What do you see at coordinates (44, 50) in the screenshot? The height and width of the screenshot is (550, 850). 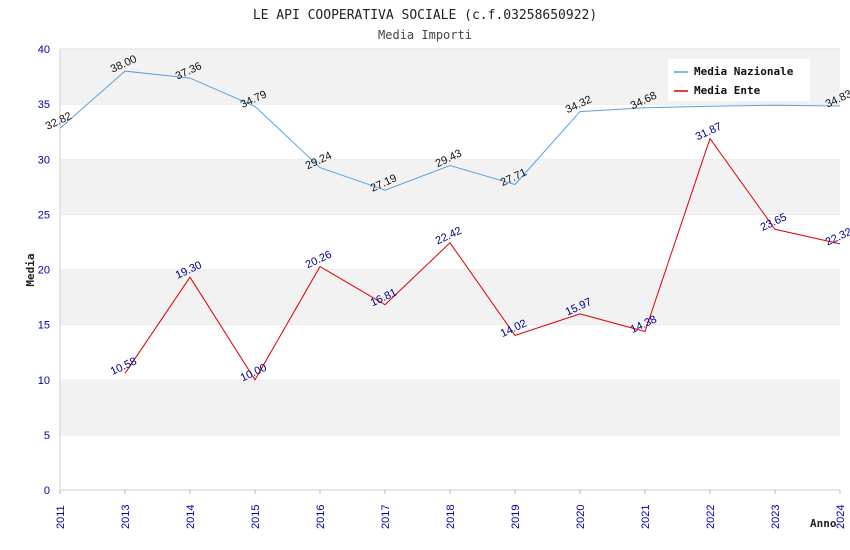 I see `y-tick-label: 40` at bounding box center [44, 50].